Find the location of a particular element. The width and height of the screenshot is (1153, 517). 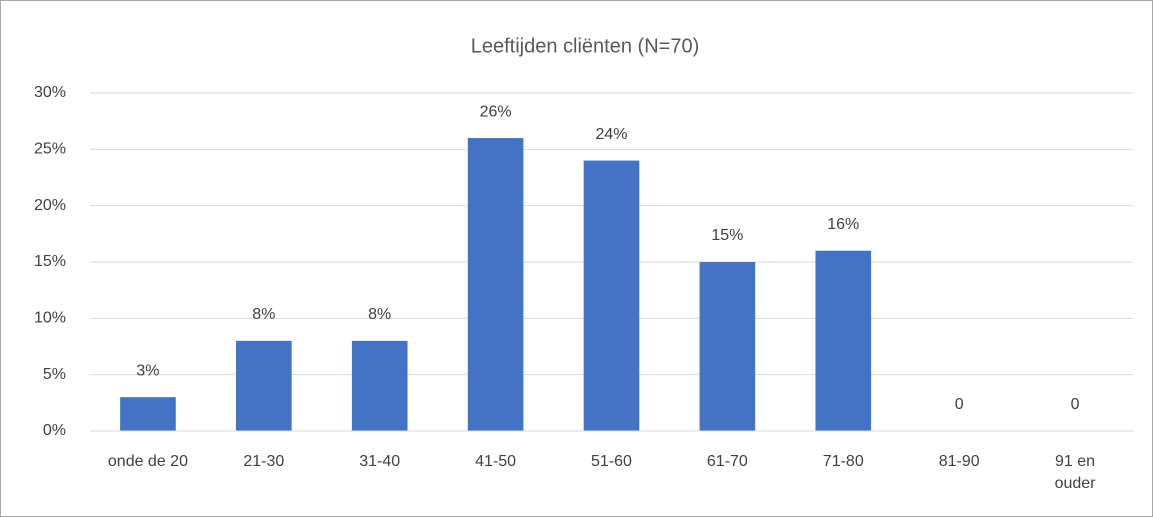

y-tick-label: 20% is located at coordinates (50, 205).